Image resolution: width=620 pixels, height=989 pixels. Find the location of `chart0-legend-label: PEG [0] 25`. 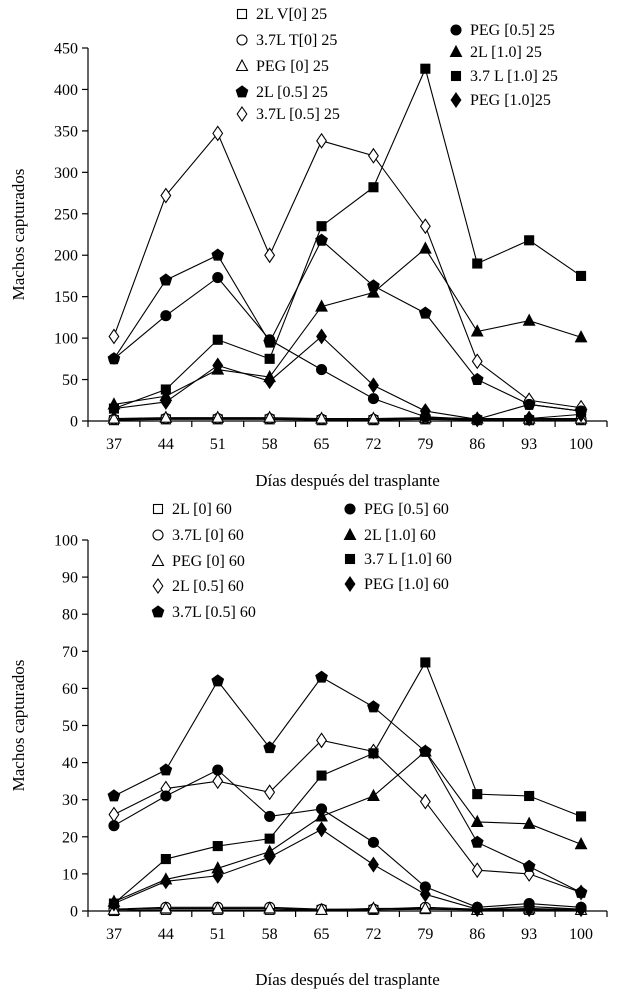

chart0-legend-label: PEG [0] 25 is located at coordinates (292, 66).